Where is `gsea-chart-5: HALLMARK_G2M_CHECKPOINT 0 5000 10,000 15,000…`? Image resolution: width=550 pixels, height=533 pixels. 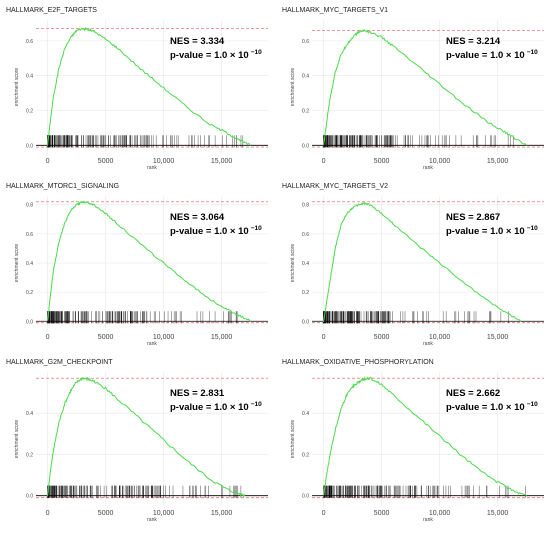
gsea-chart-5: HALLMARK_G2M_CHECKPOINT 0 5000 10,000 15,000… is located at coordinates (137, 441).